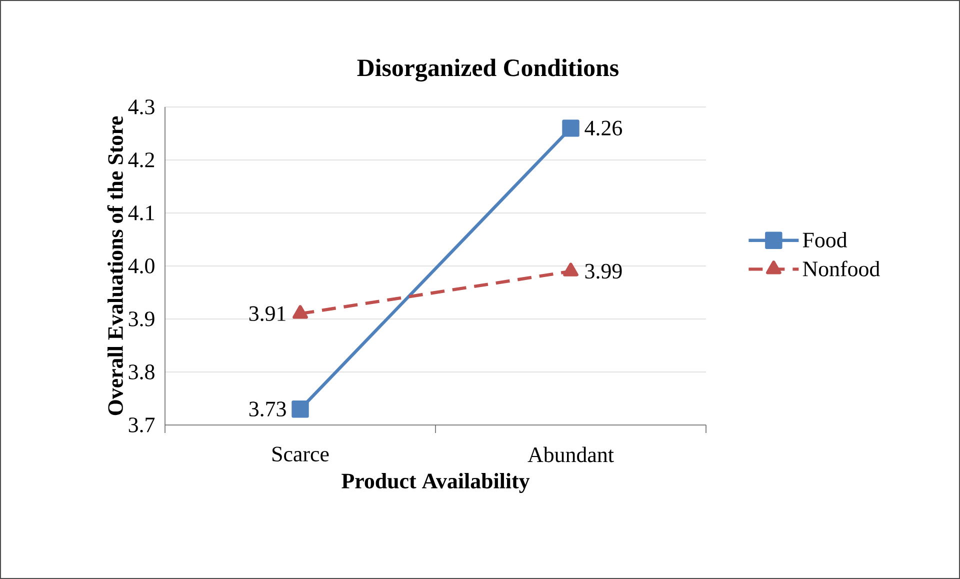 The image size is (960, 579). I want to click on data-label: 3.73, so click(267, 409).